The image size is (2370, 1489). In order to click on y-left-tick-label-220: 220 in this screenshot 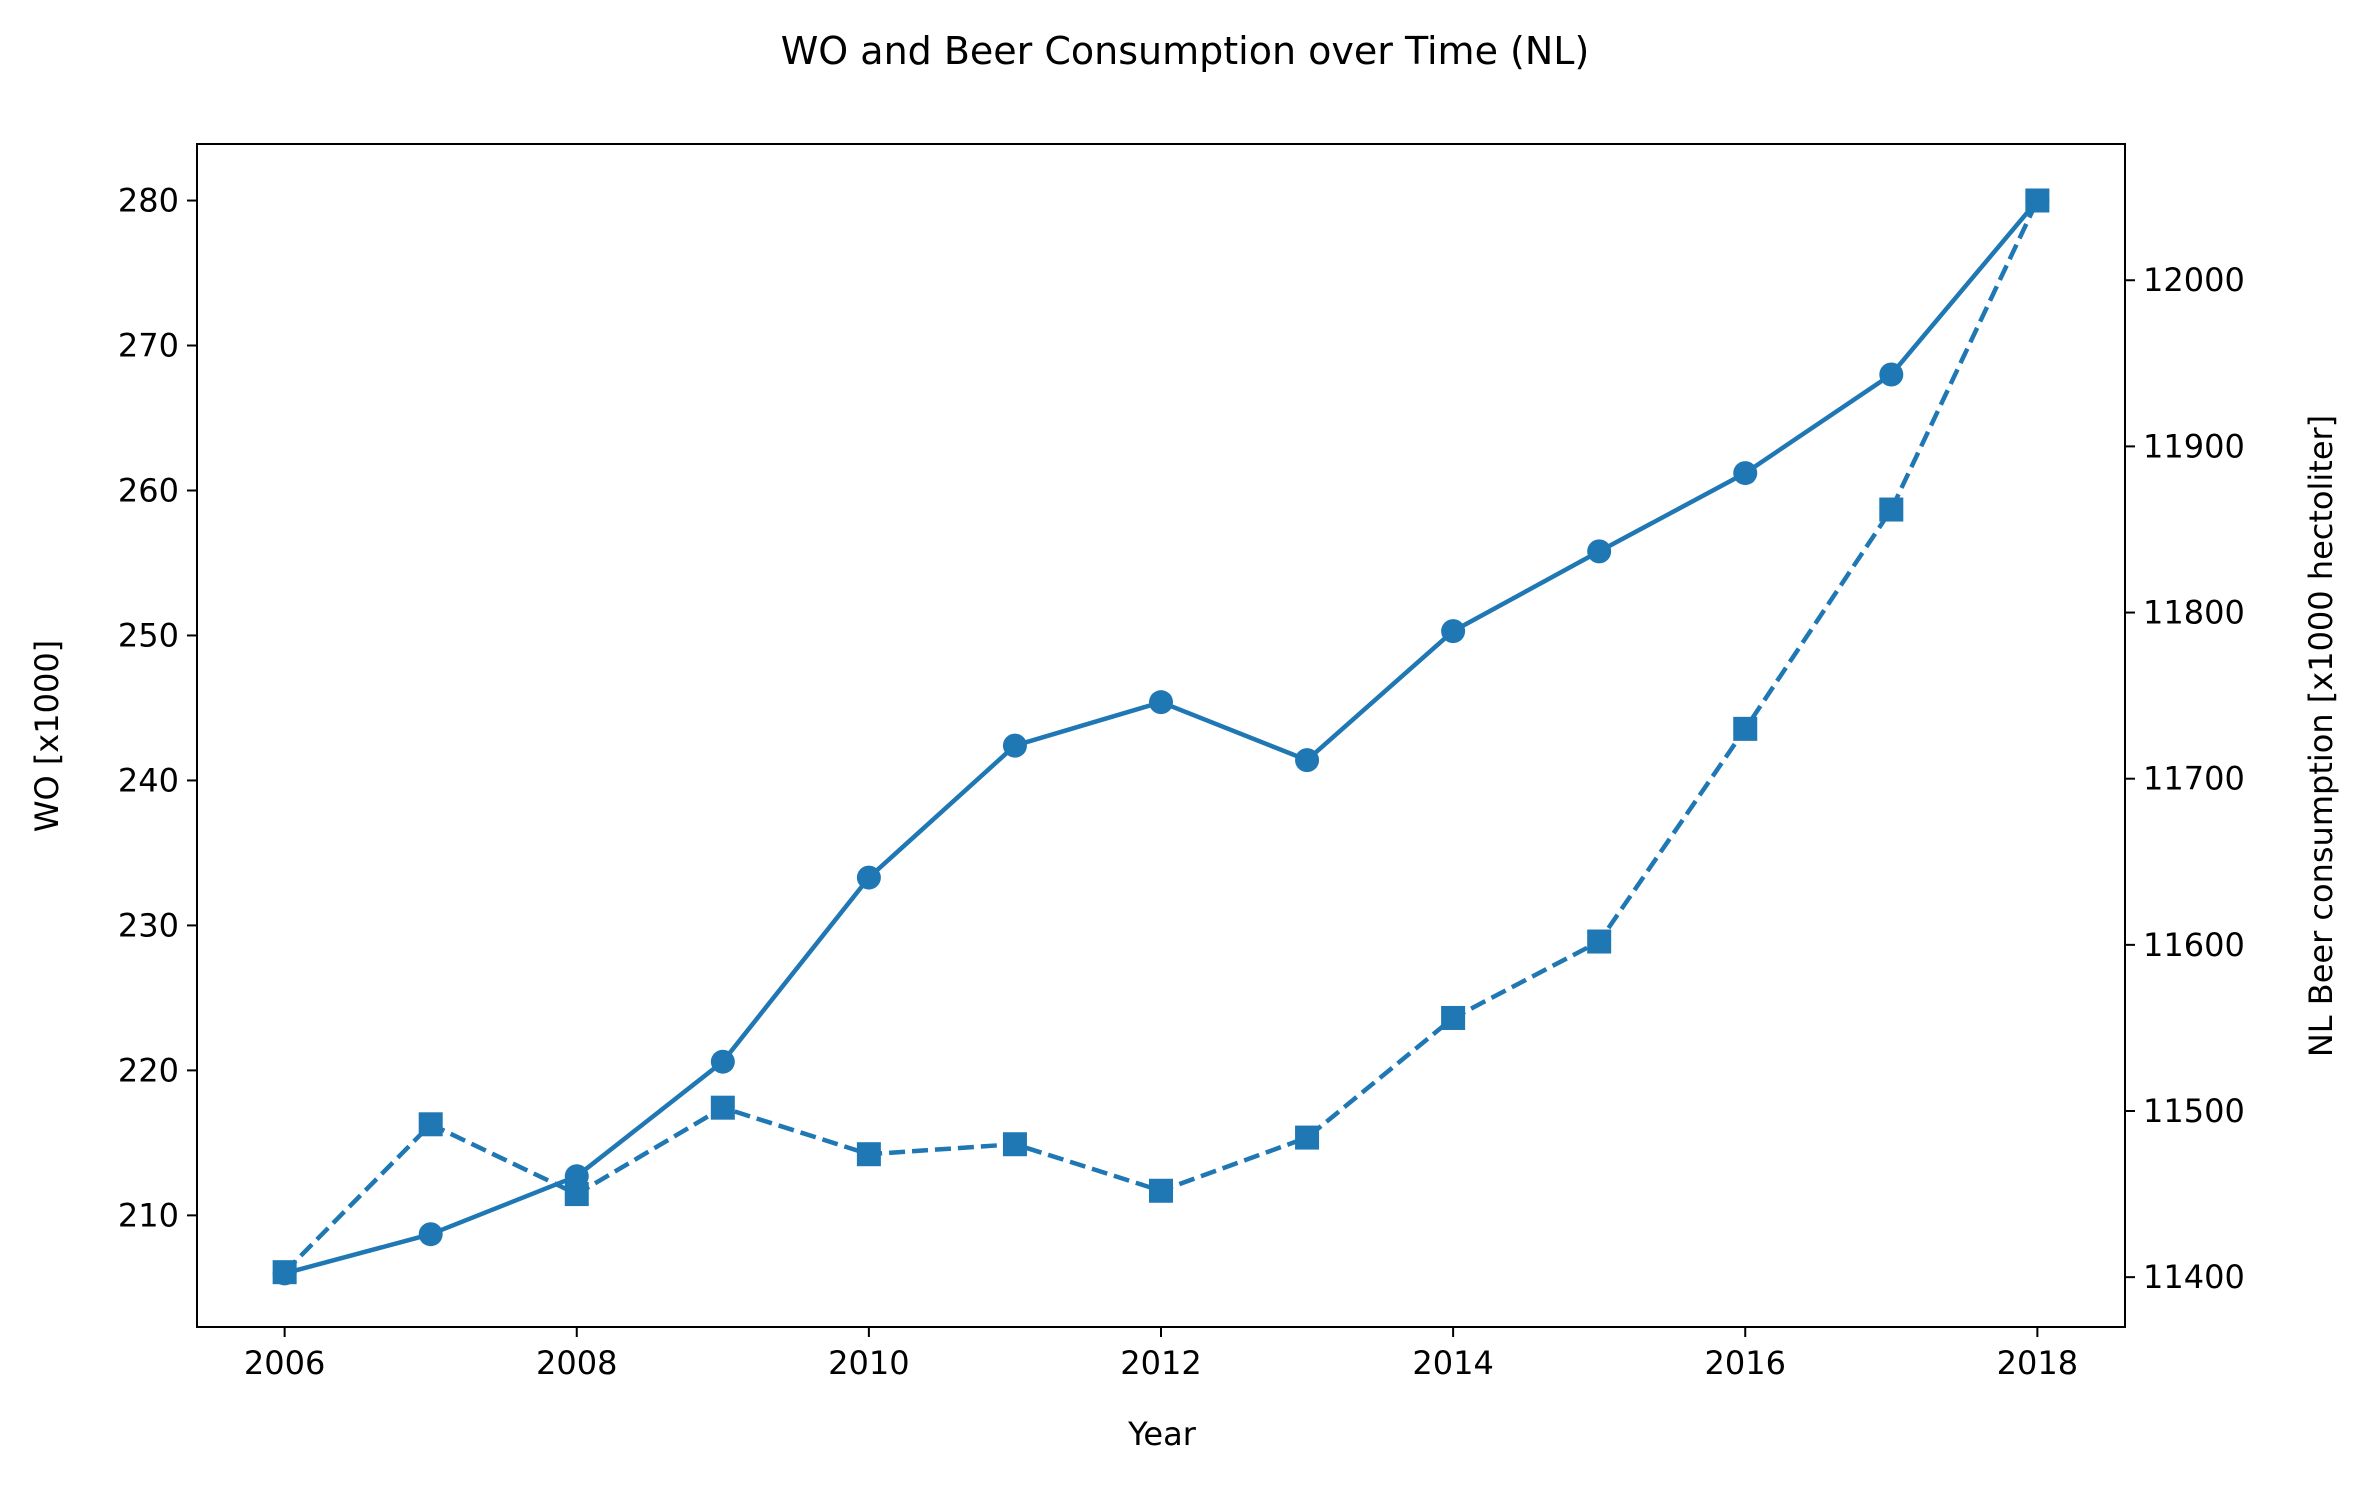, I will do `click(148, 1070)`.